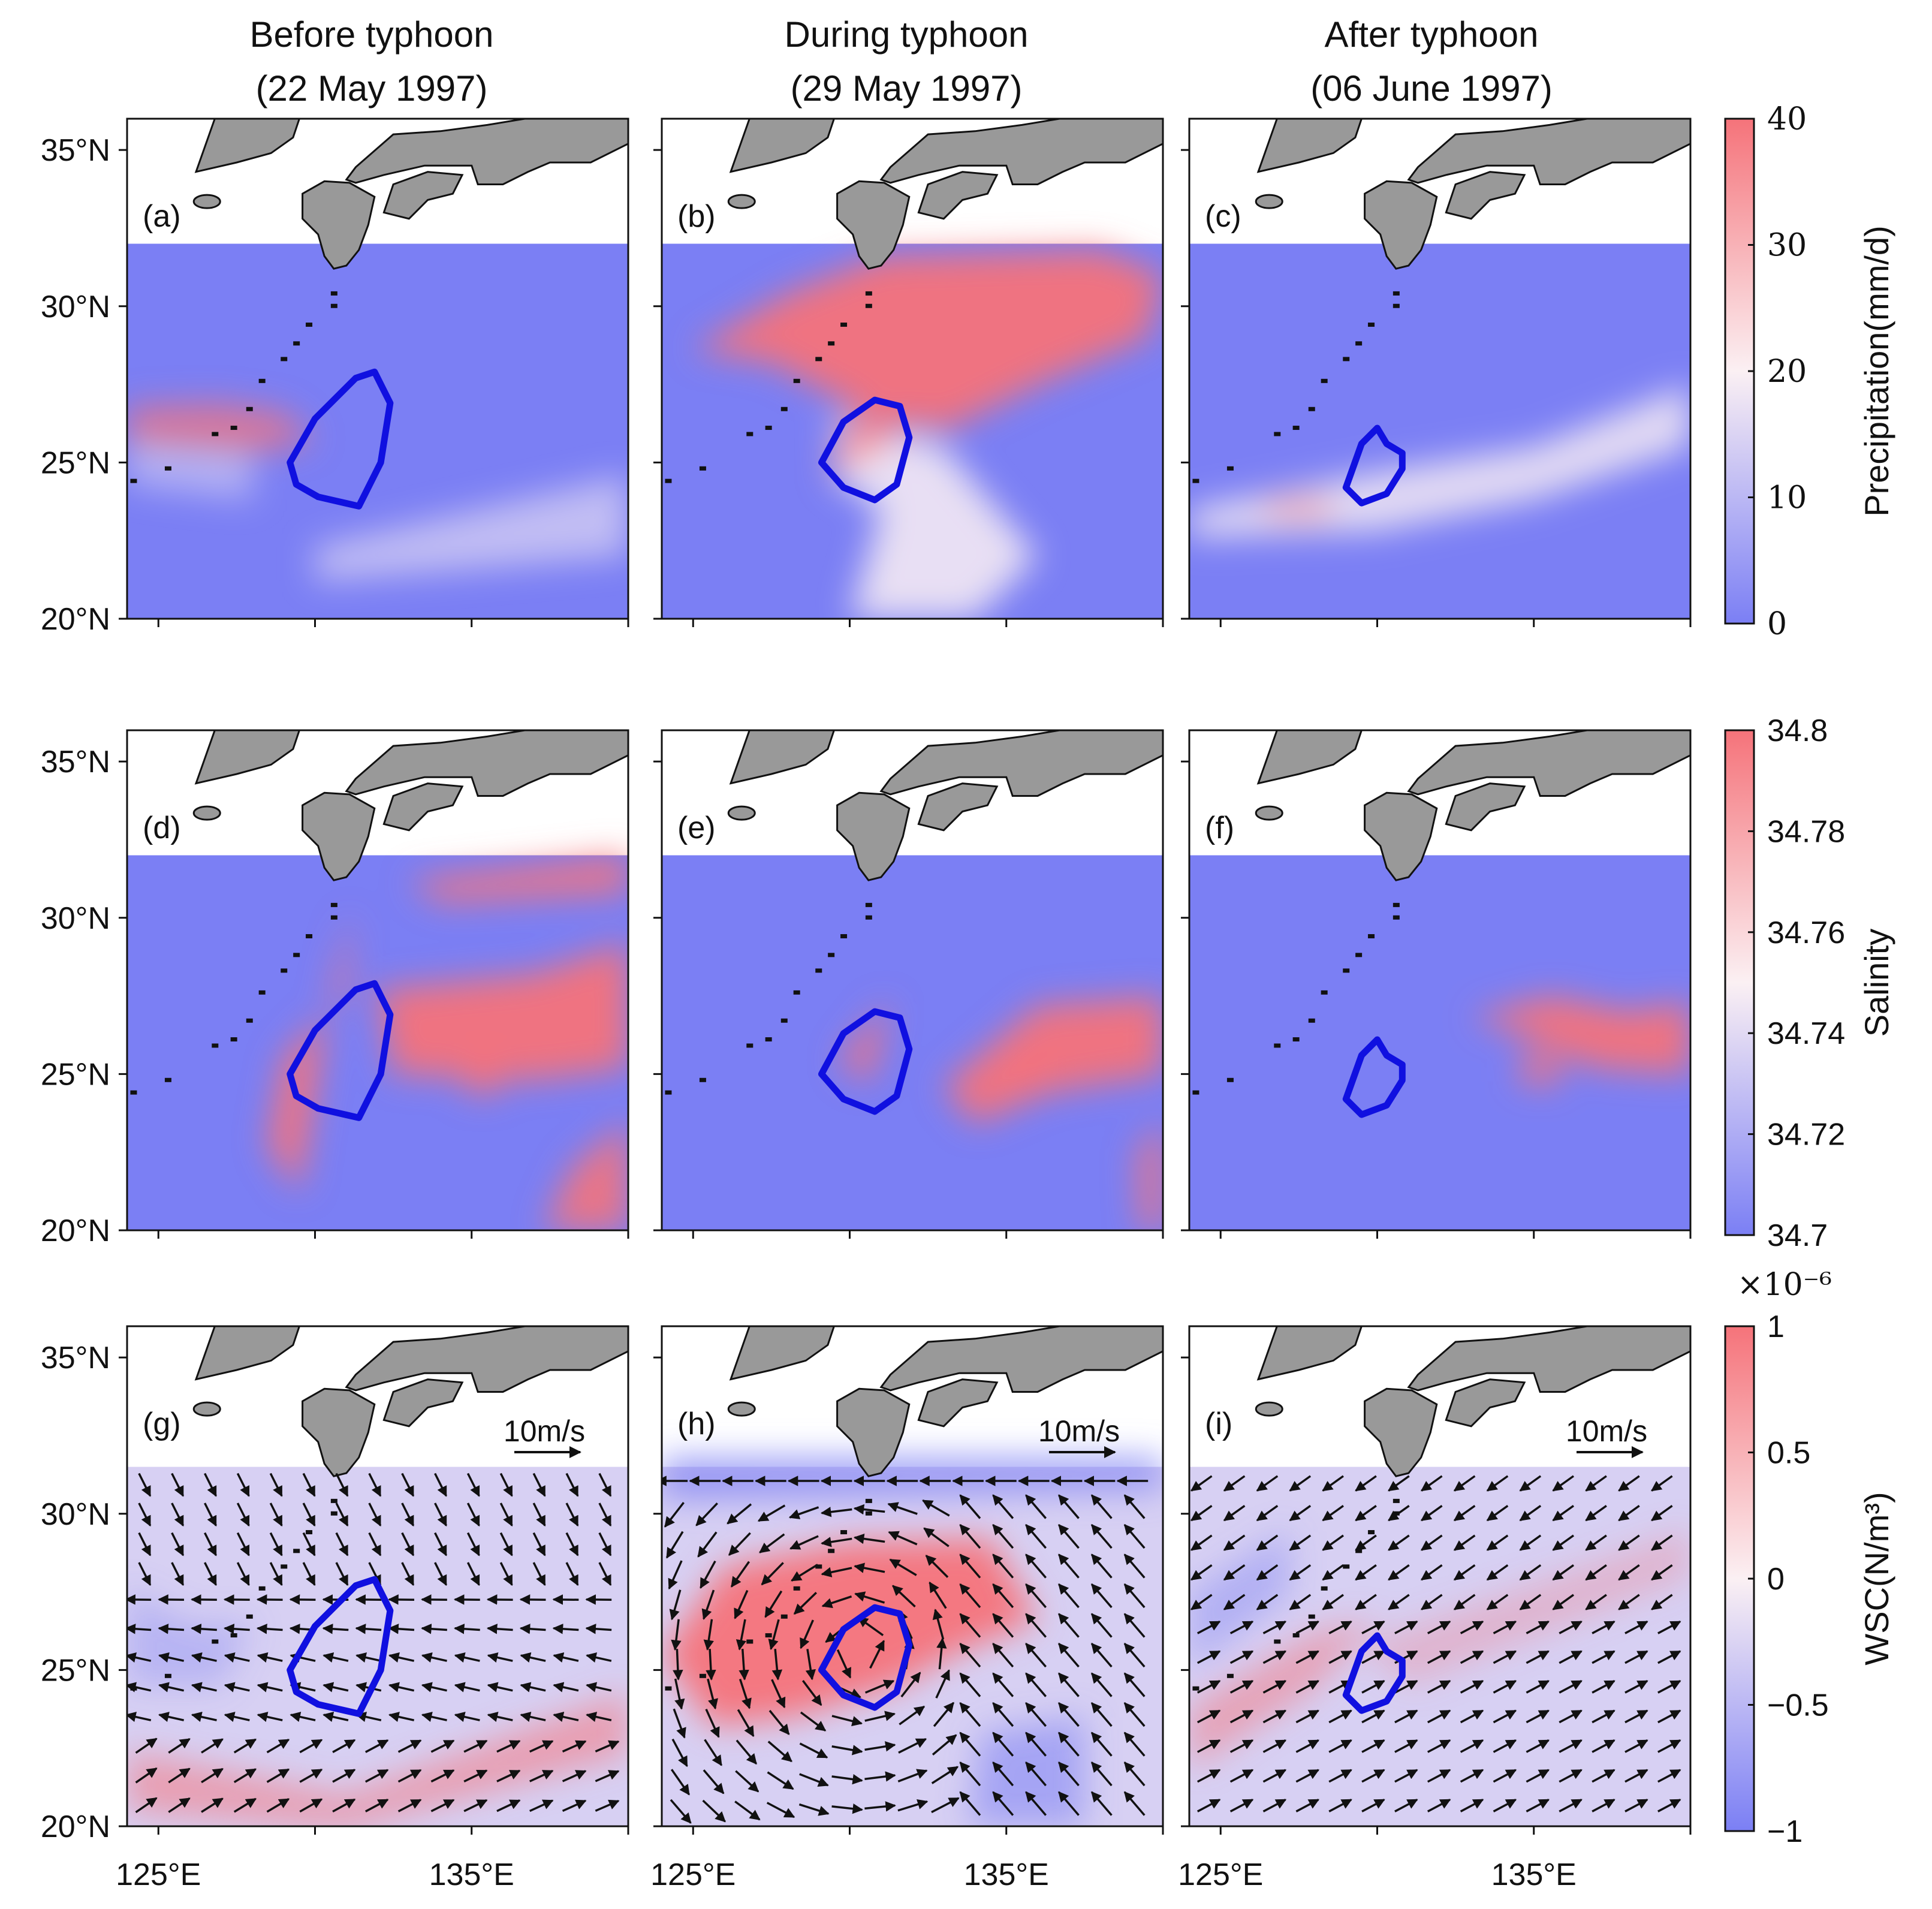 This screenshot has width=1932, height=1909. Describe the element at coordinates (159, 1875) in the screenshot. I see `lon-tick-label: 125°E` at that location.